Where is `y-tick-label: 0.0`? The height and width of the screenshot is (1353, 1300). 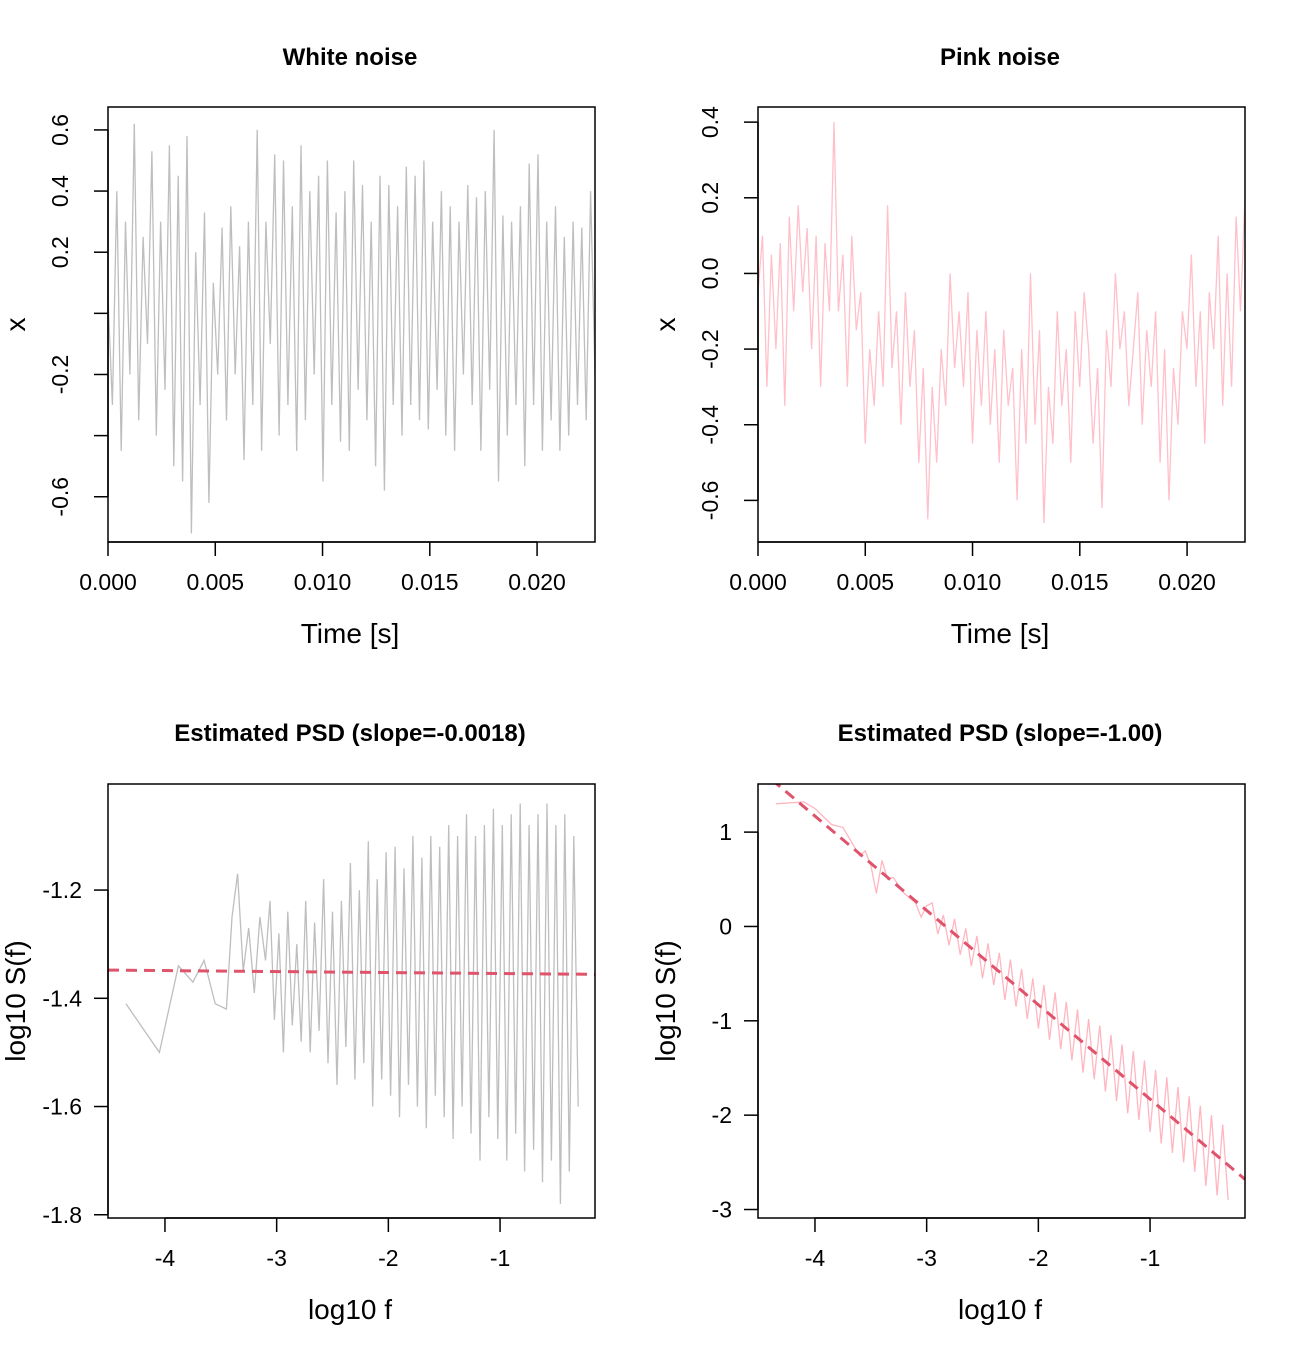
y-tick-label: 0.0 is located at coordinates (710, 273).